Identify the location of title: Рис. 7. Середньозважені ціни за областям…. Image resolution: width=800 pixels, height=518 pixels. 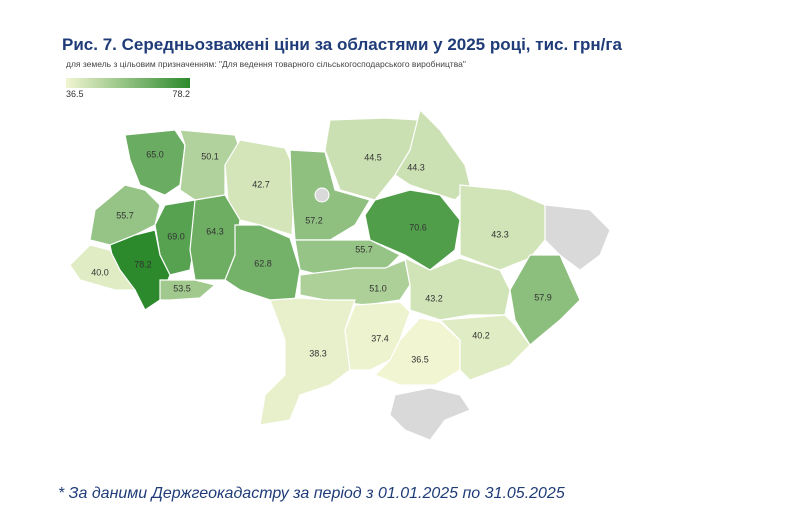
(342, 44).